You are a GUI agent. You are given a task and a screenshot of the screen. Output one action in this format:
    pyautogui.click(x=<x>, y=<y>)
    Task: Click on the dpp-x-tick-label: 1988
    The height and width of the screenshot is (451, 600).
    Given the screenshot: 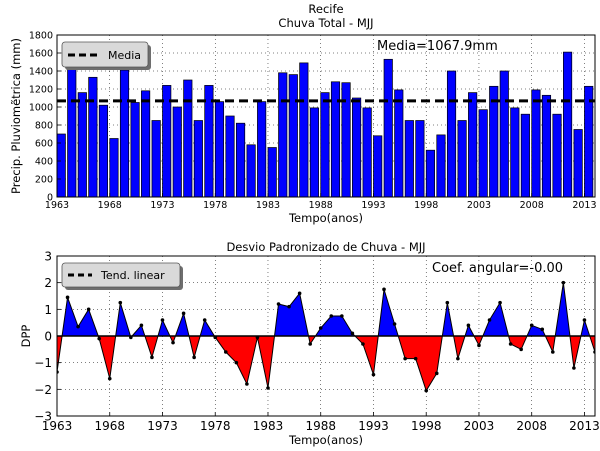 What is the action you would take?
    pyautogui.click(x=320, y=426)
    